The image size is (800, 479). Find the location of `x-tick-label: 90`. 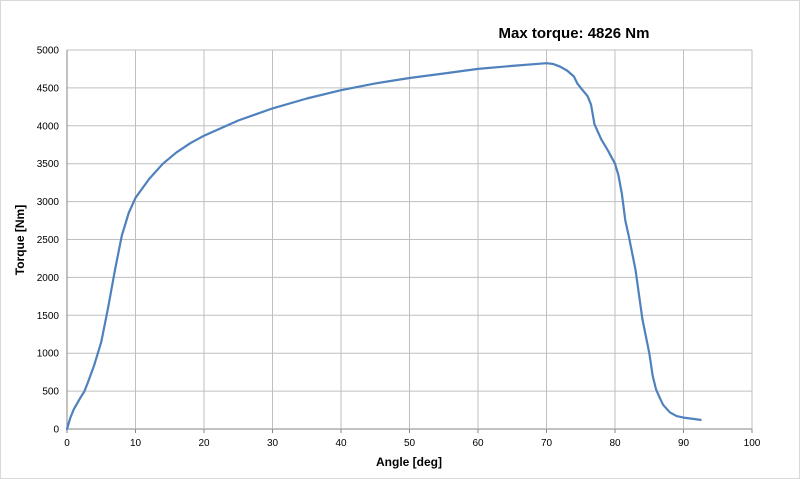

x-tick-label: 90 is located at coordinates (684, 443).